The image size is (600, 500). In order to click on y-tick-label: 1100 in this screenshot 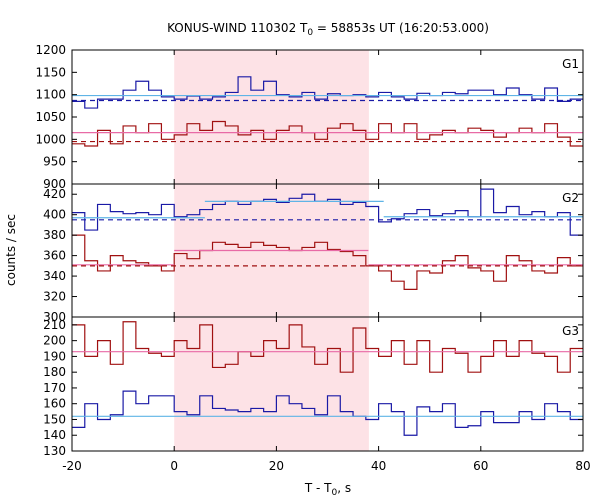, I will do `click(50, 95)`.